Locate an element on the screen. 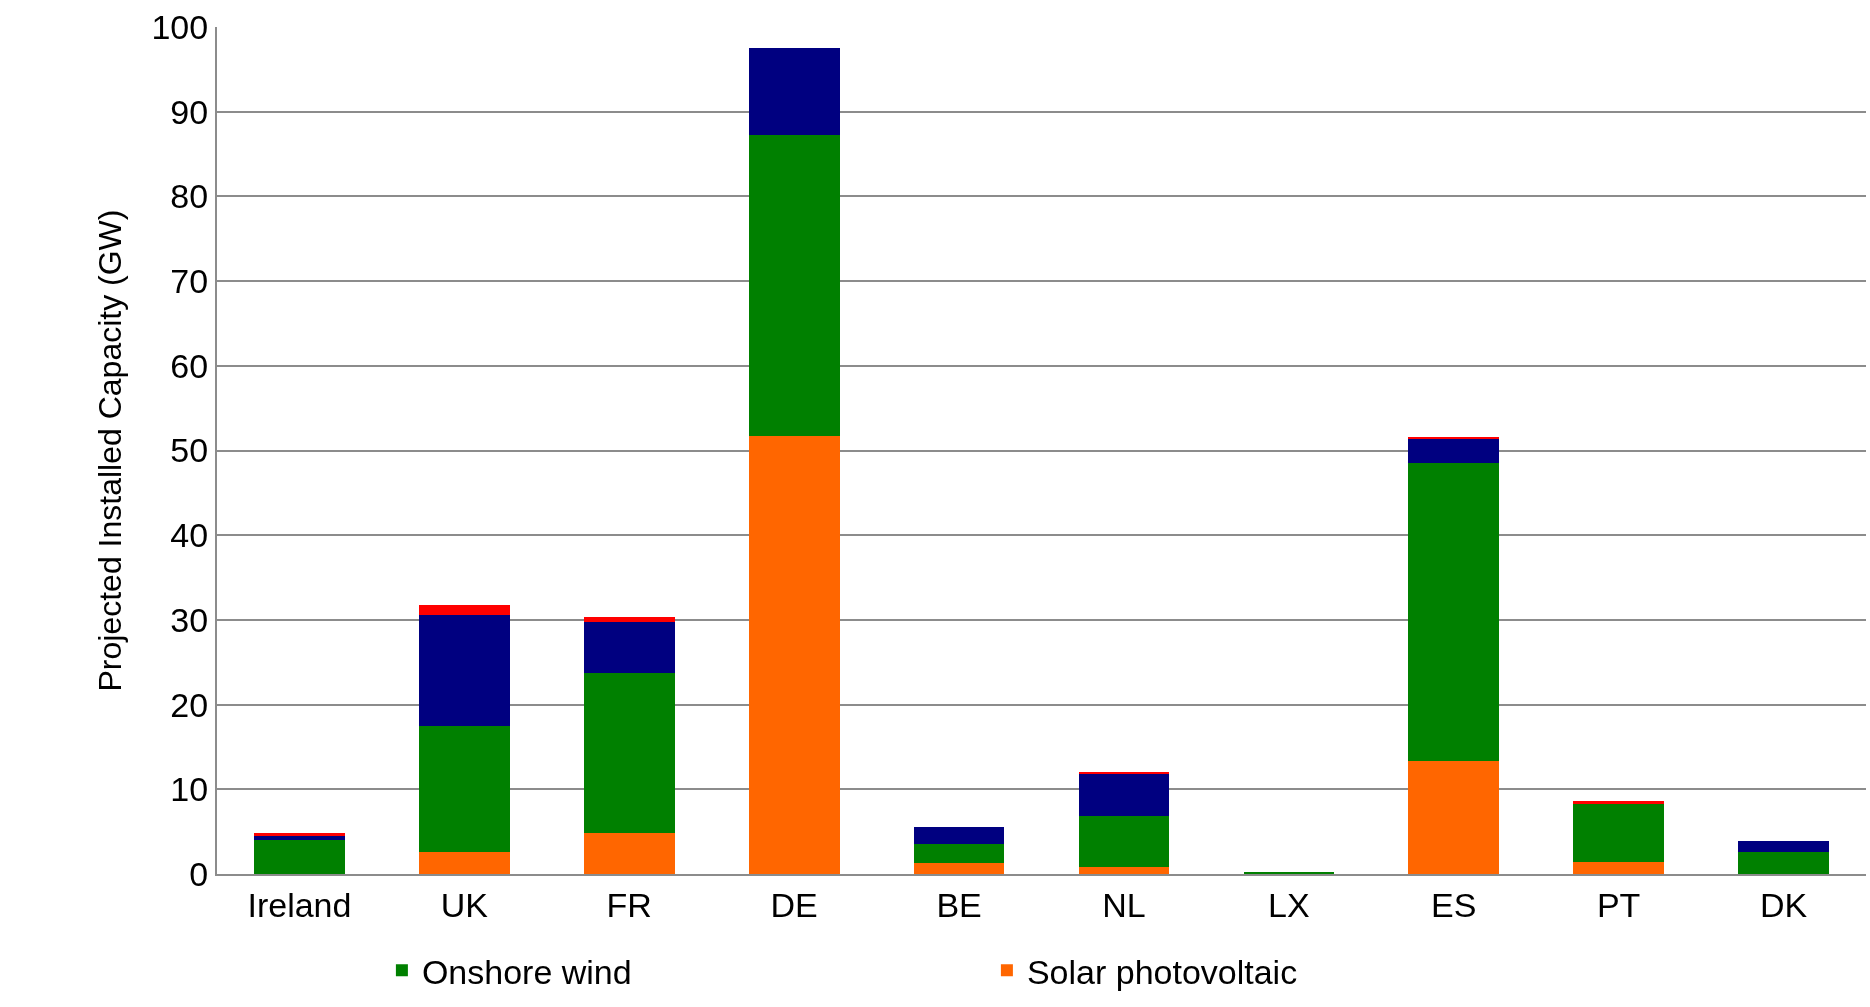 The image size is (1870, 1007). legend-label: Solar photovoltaic is located at coordinates (1162, 971).